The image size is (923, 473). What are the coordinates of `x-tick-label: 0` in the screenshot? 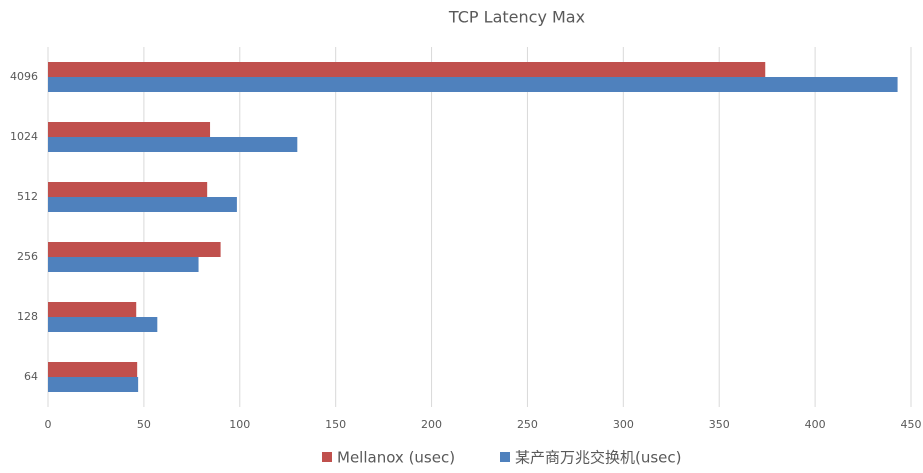 It's located at (48, 424).